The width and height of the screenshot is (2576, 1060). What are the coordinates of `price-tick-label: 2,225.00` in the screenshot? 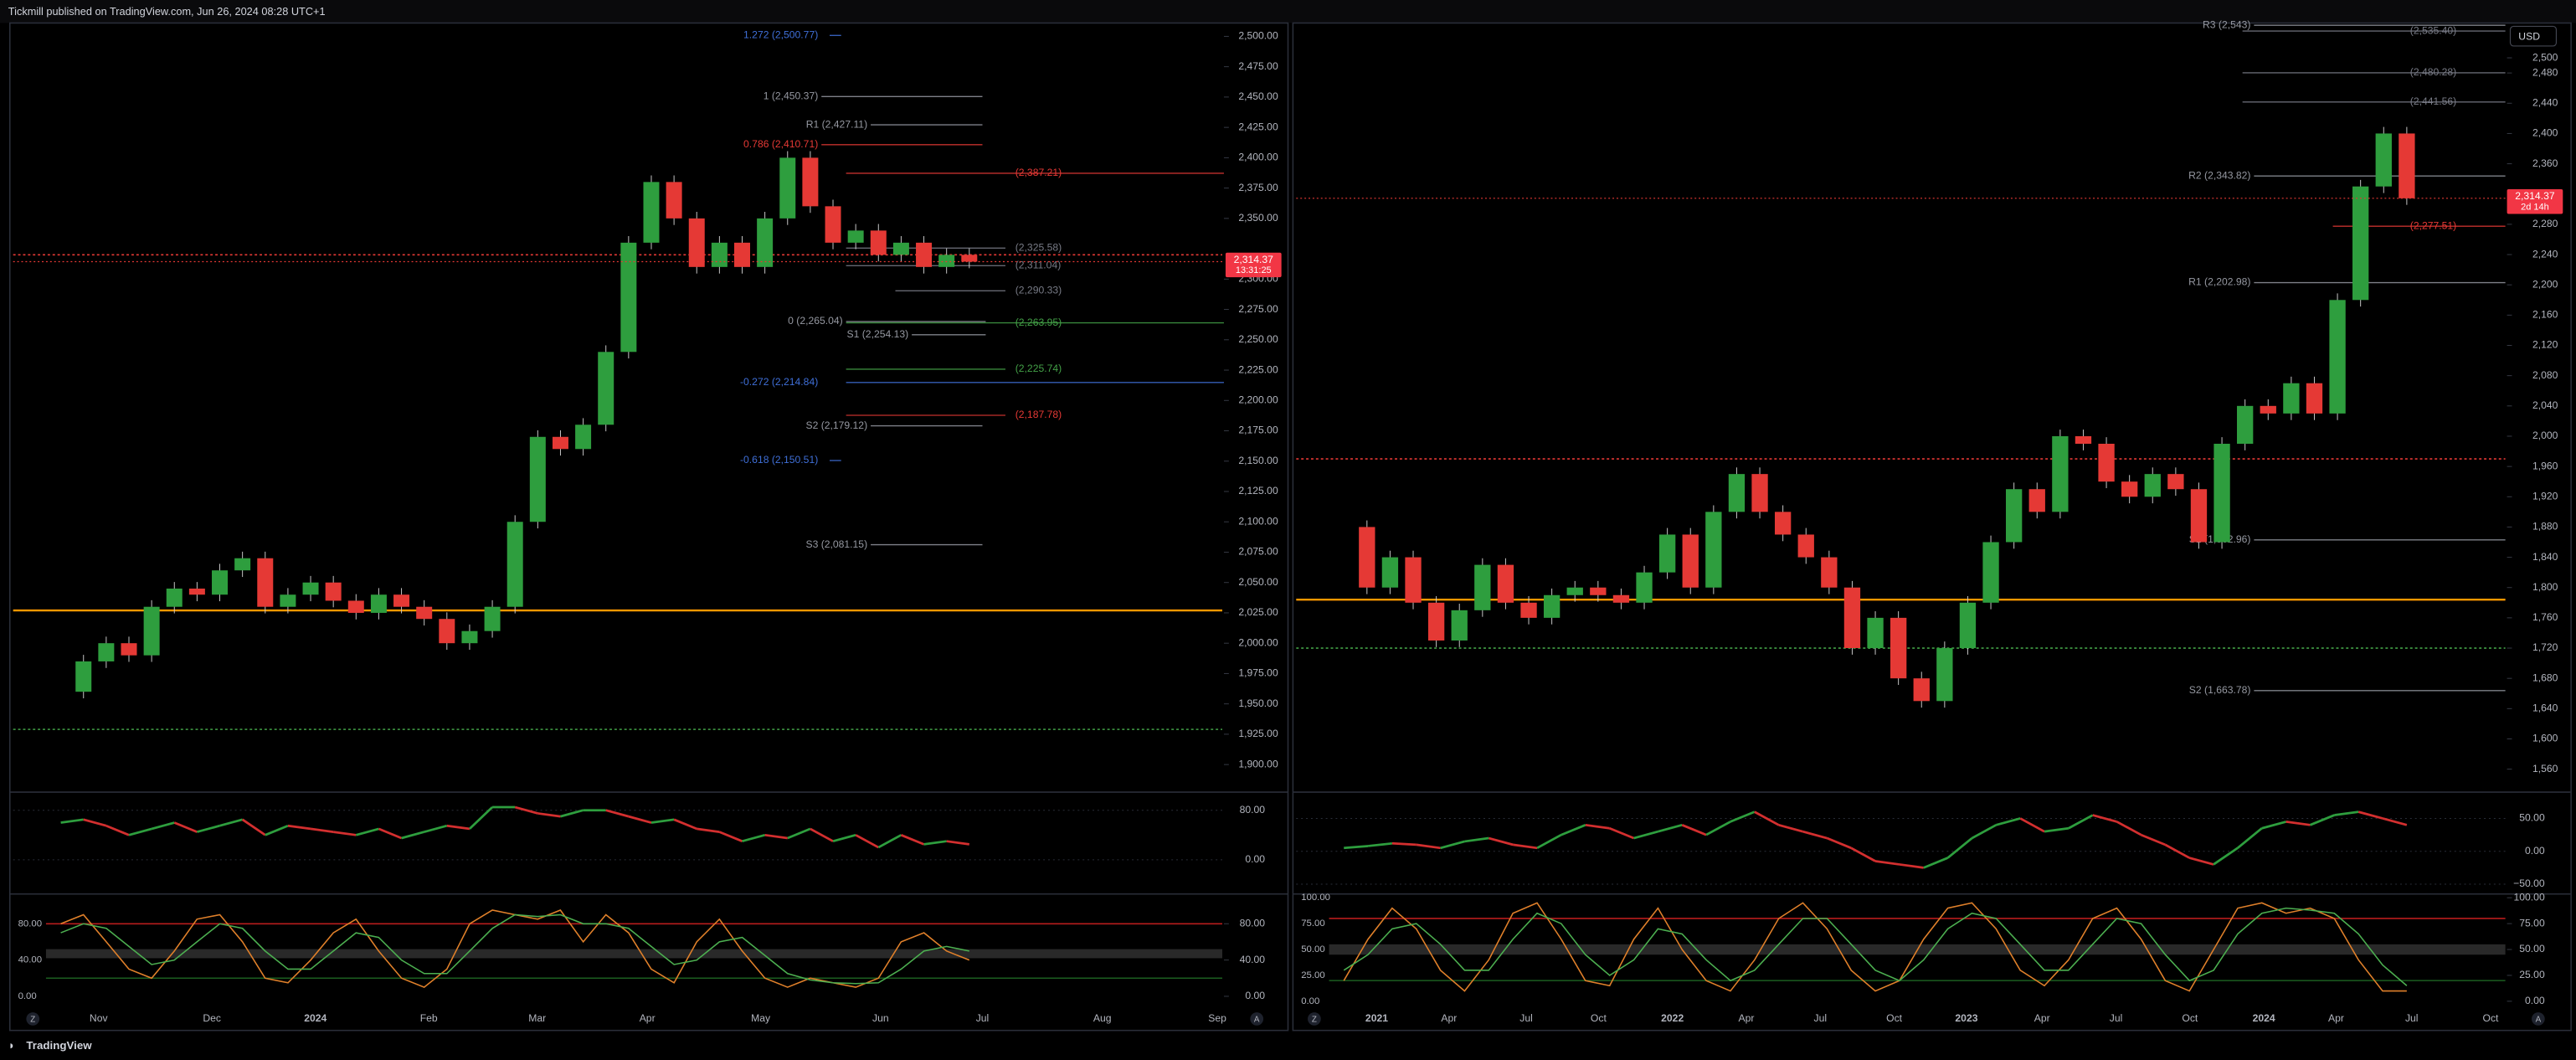 It's located at (1258, 369).